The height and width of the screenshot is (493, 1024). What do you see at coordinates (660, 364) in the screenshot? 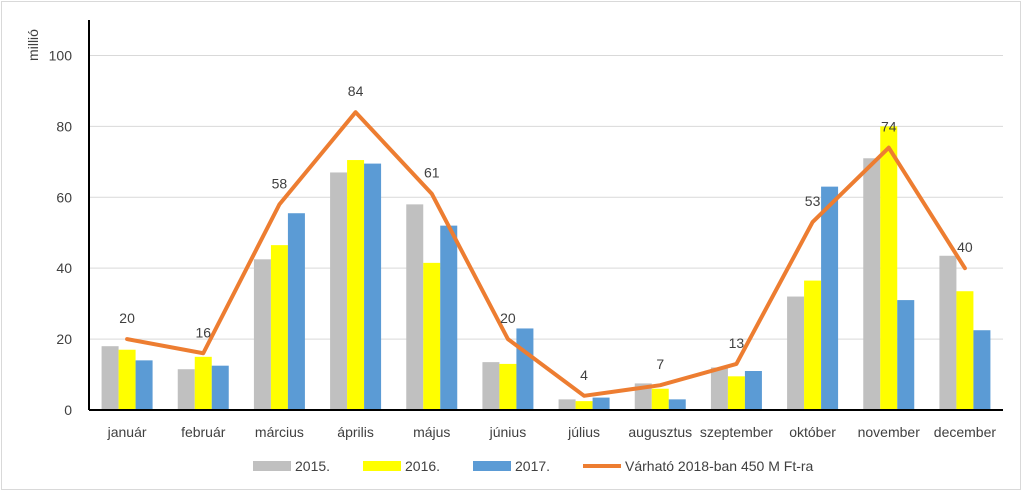
I see `data-label: 7` at bounding box center [660, 364].